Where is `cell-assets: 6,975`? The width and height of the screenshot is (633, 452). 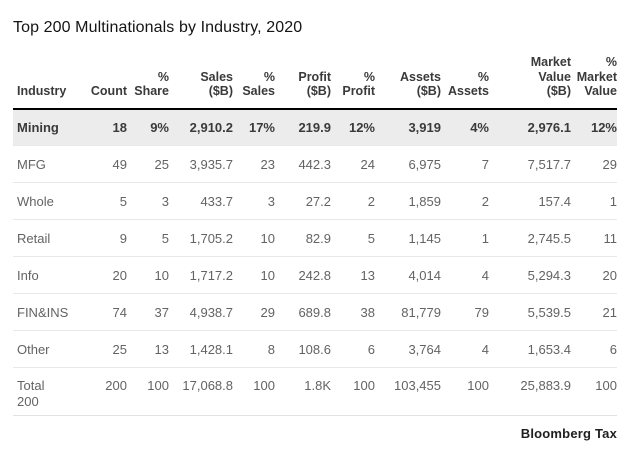
cell-assets: 6,975 is located at coordinates (408, 164).